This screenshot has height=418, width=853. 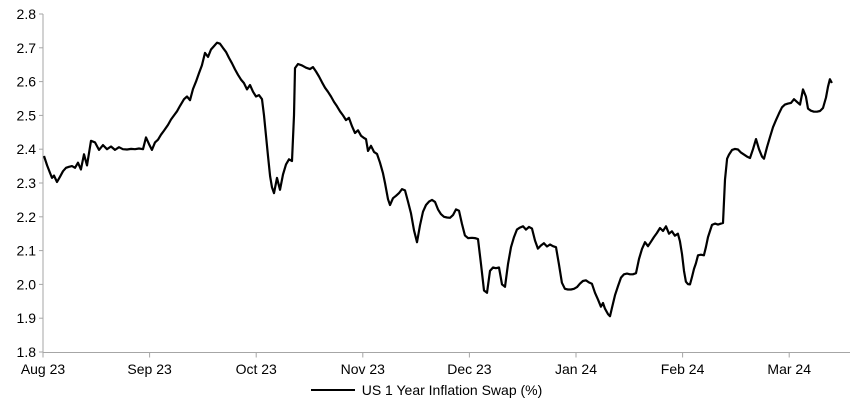 I want to click on y-tick-label-2-6: 2.6, so click(x=27, y=82).